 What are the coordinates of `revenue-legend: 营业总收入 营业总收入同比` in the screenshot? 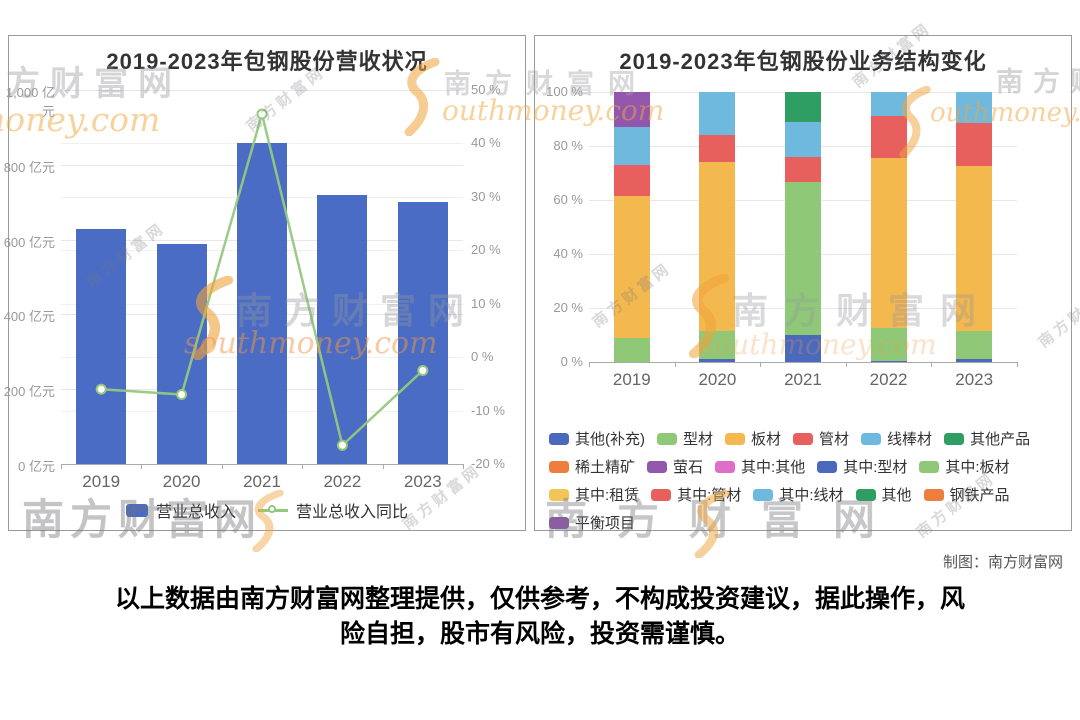 It's located at (267, 510).